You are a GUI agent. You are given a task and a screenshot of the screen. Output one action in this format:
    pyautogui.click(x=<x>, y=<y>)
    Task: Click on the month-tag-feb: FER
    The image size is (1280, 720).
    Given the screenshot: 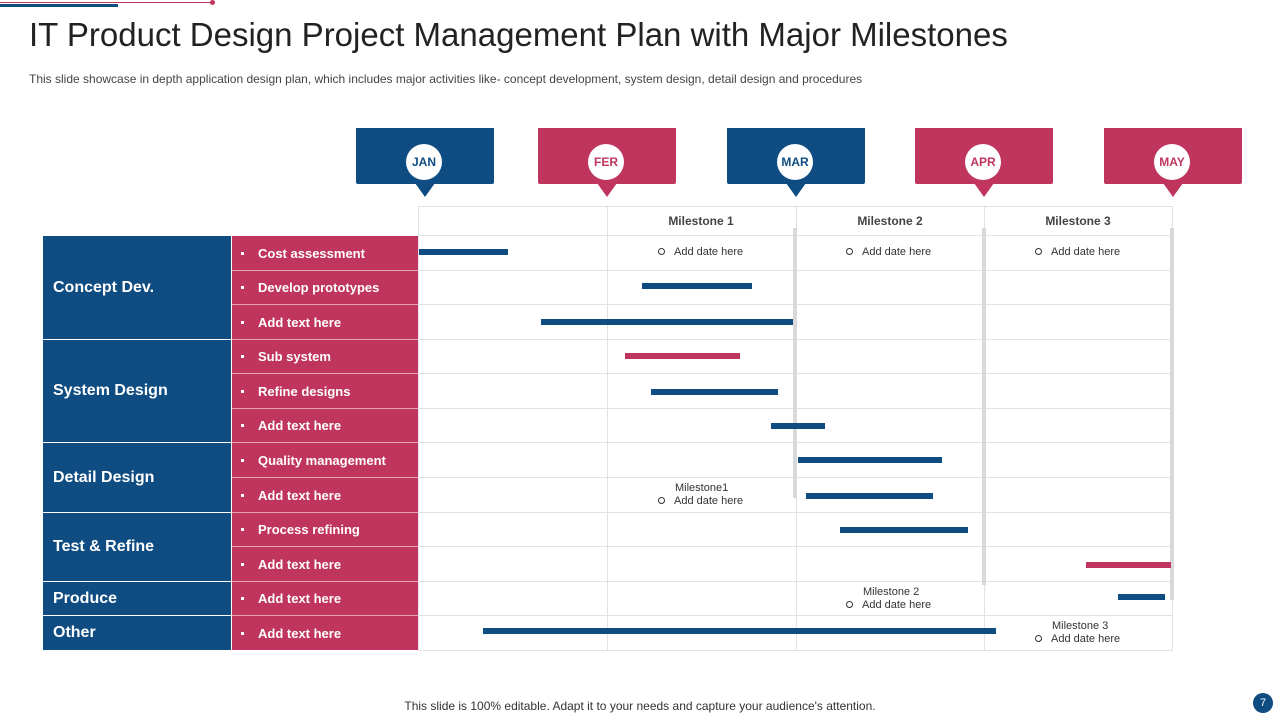 What is the action you would take?
    pyautogui.click(x=607, y=163)
    